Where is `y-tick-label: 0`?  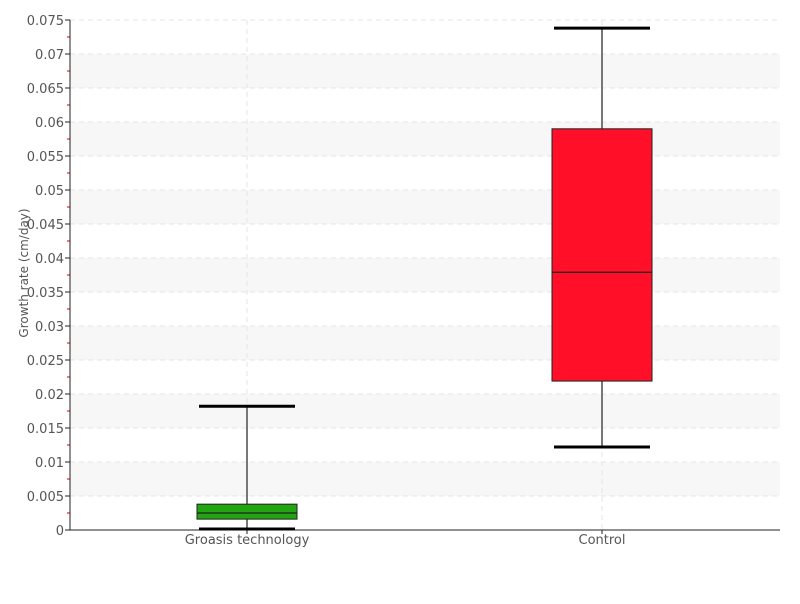
y-tick-label: 0 is located at coordinates (60, 531).